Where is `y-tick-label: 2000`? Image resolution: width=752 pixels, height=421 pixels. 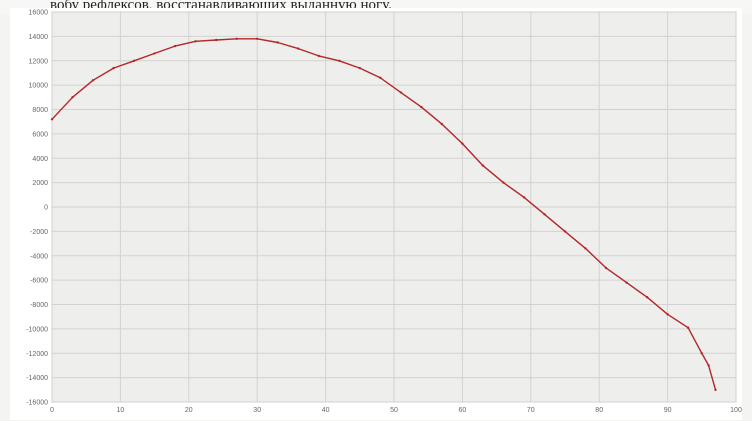
y-tick-label: 2000 is located at coordinates (40, 183).